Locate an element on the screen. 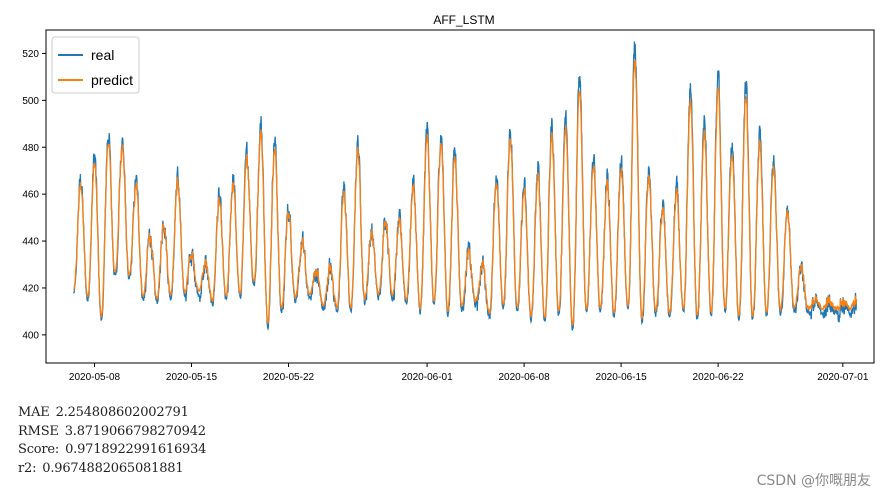 The height and width of the screenshot is (496, 887). y-tick-label: 460 is located at coordinates (30, 195).